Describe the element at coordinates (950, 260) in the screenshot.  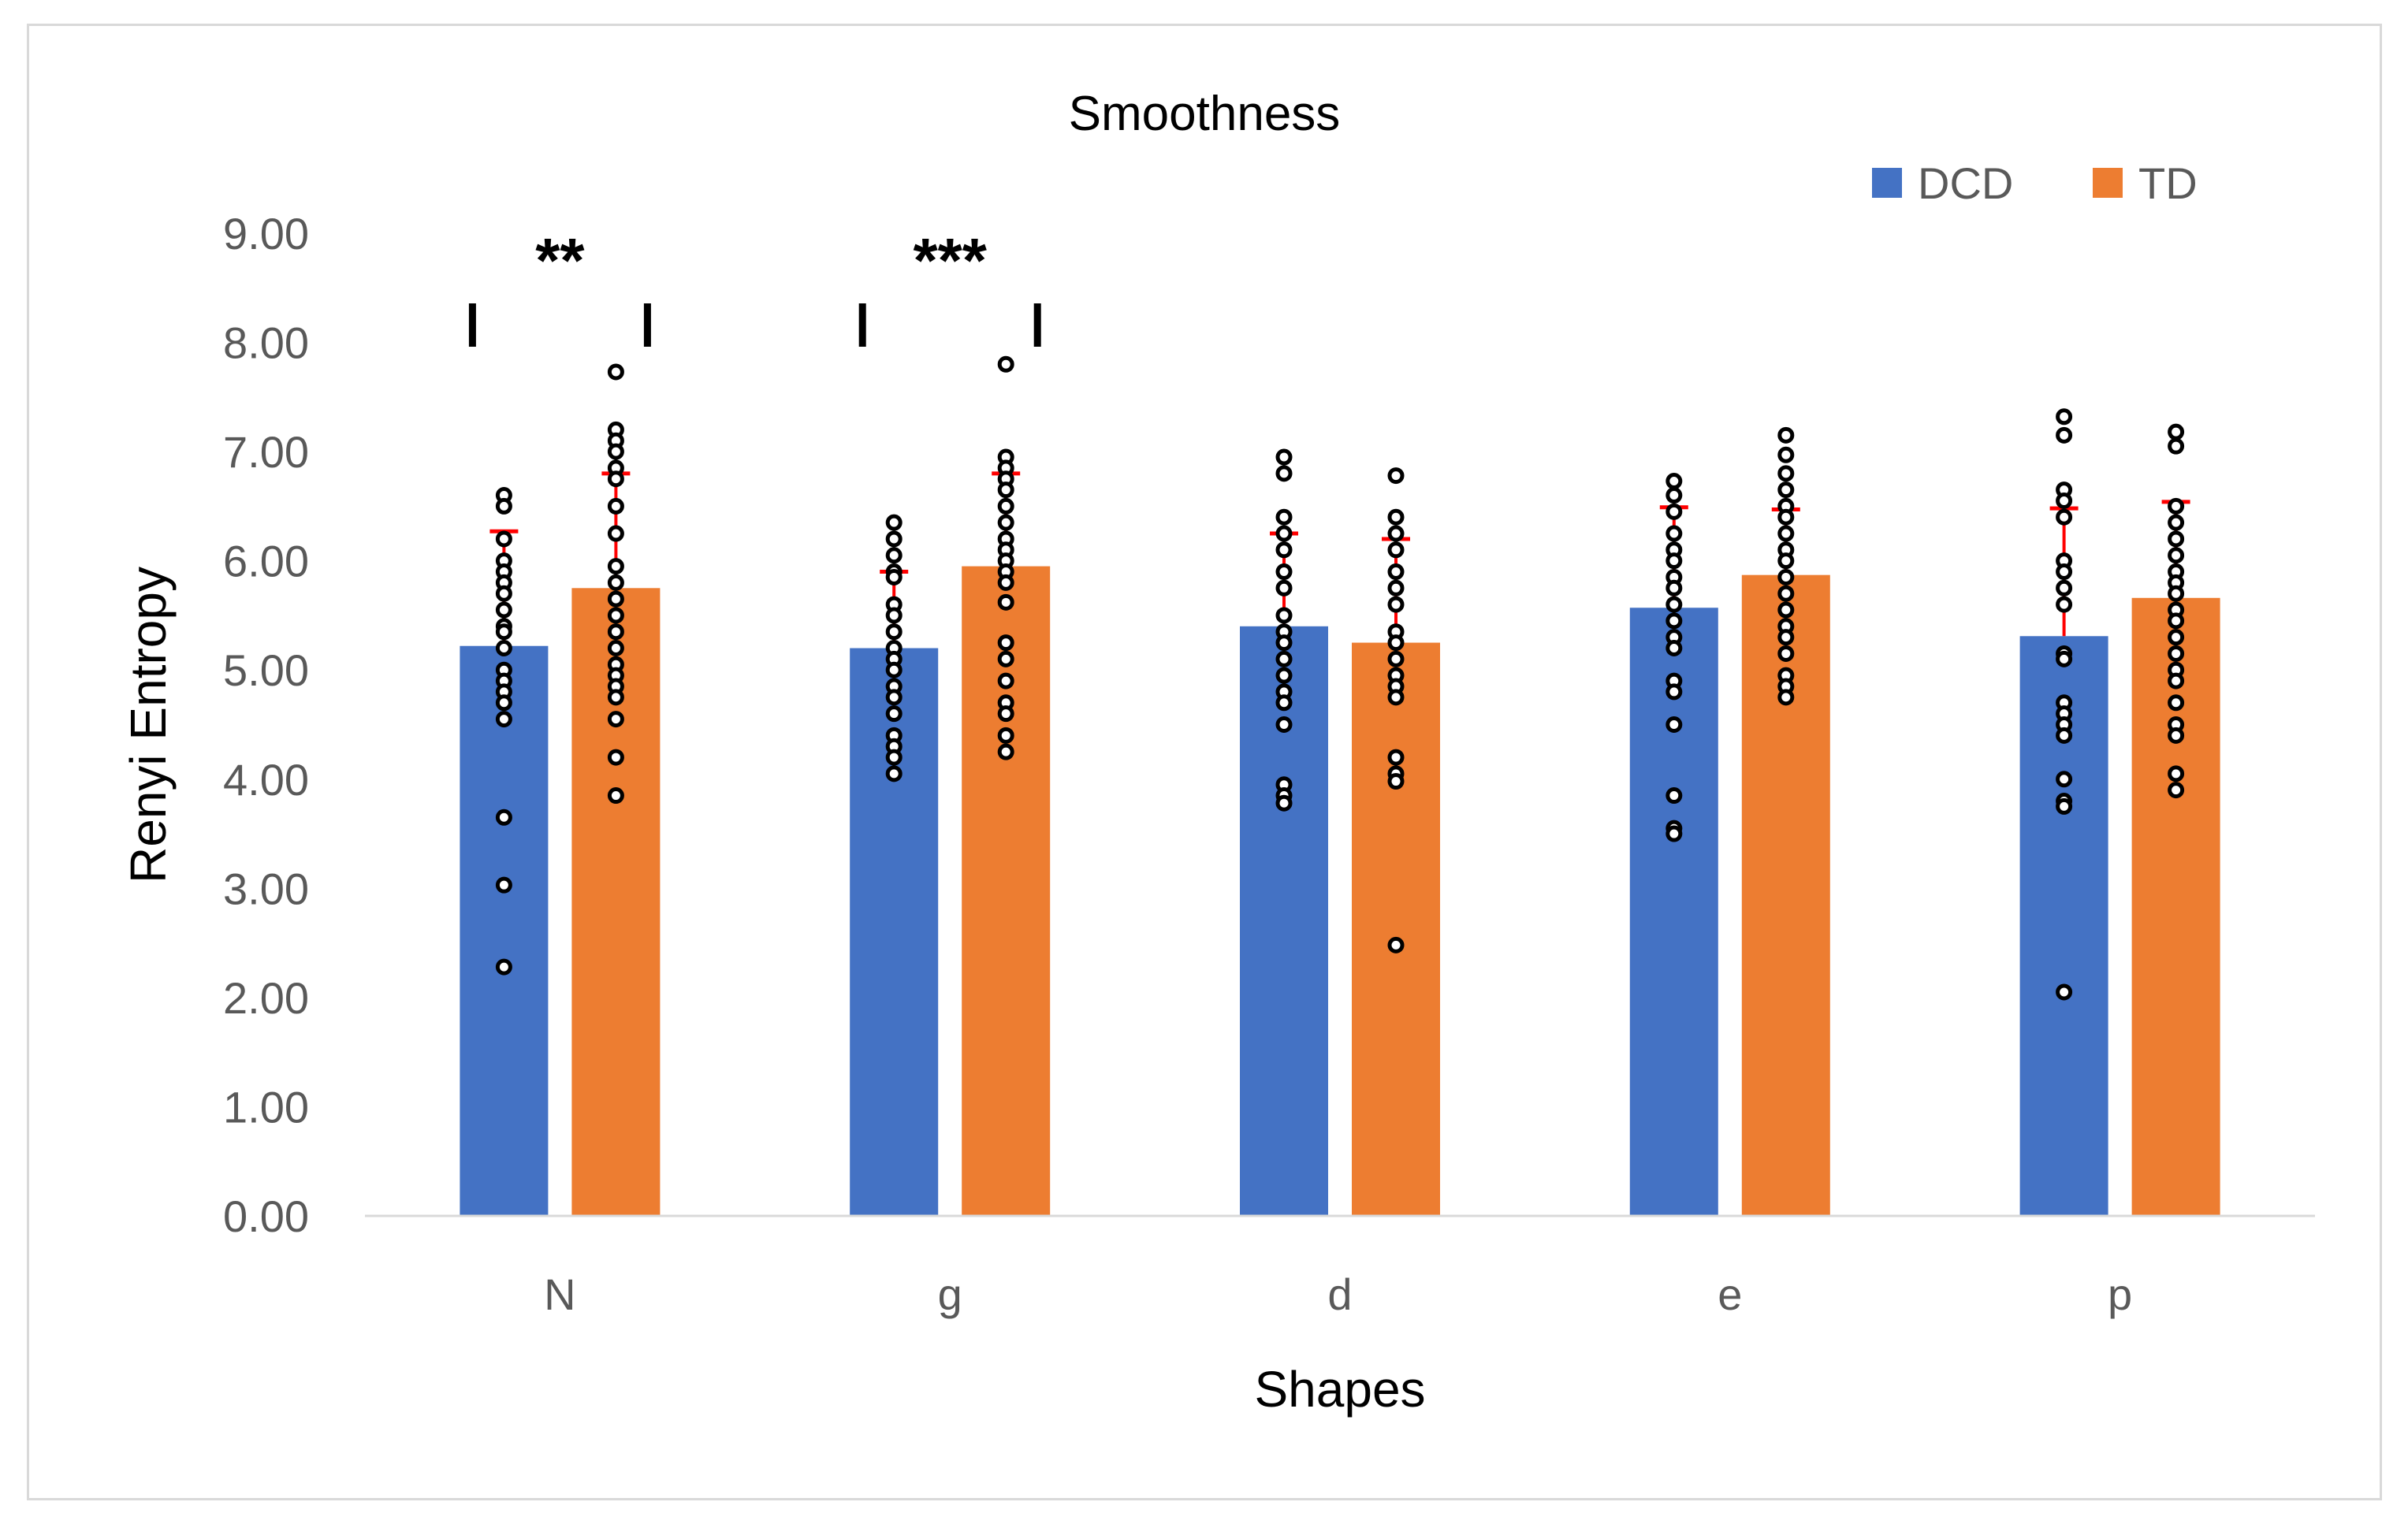
I see `significance-label-g: ***` at that location.